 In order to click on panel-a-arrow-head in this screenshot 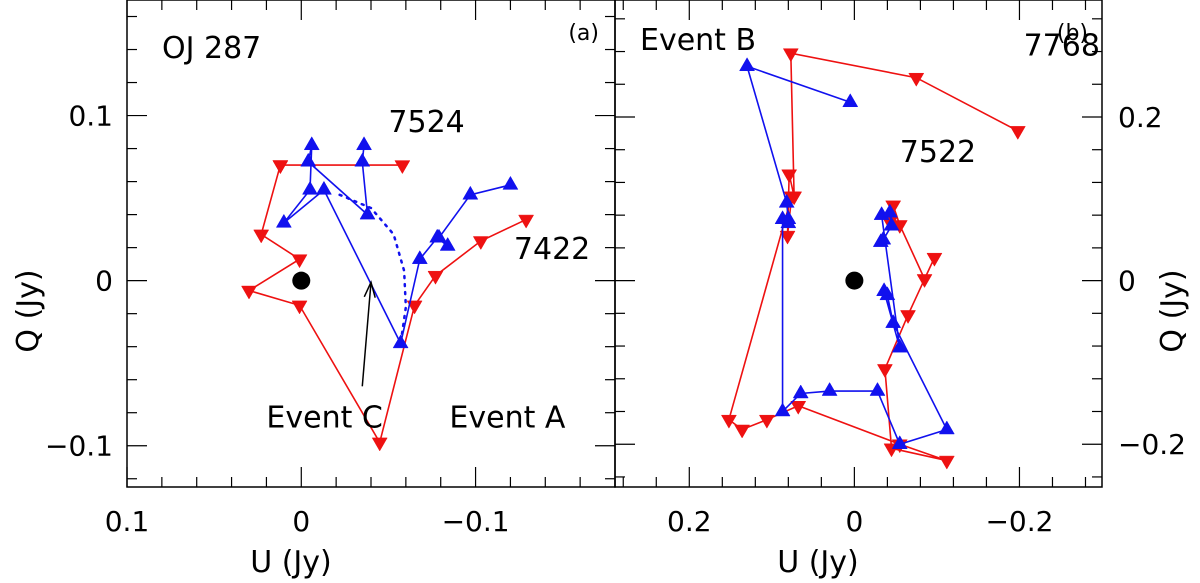, I will do `click(369, 289)`.